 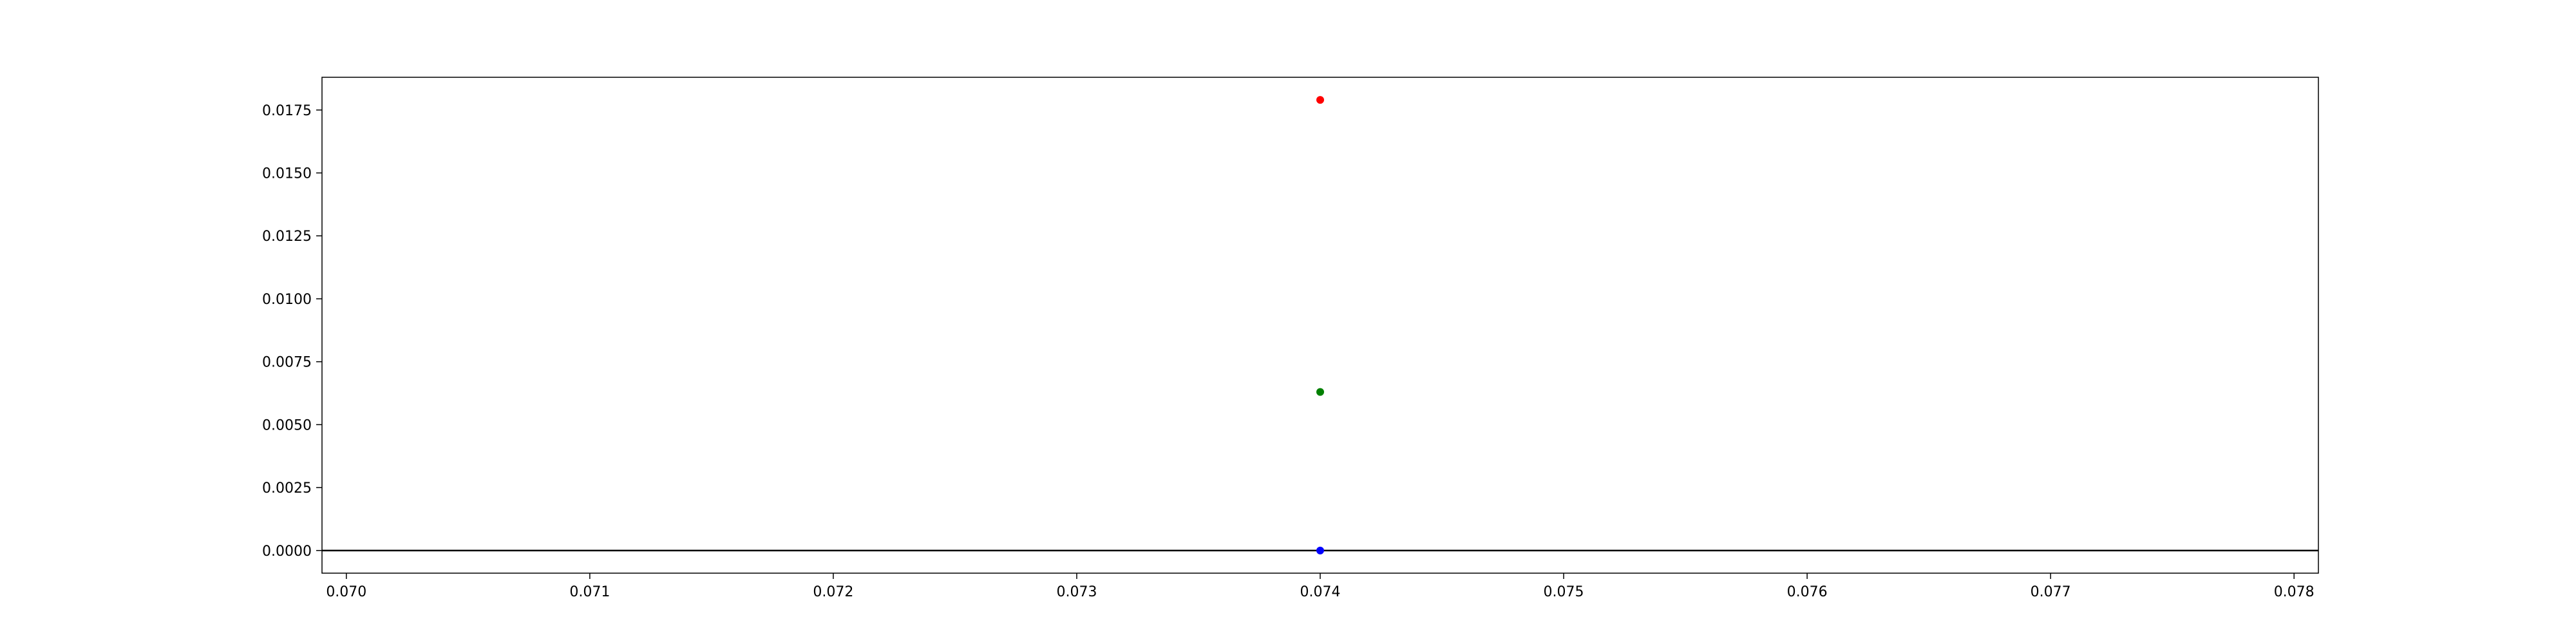 What do you see at coordinates (1564, 592) in the screenshot?
I see `x-tick-label: 0.075` at bounding box center [1564, 592].